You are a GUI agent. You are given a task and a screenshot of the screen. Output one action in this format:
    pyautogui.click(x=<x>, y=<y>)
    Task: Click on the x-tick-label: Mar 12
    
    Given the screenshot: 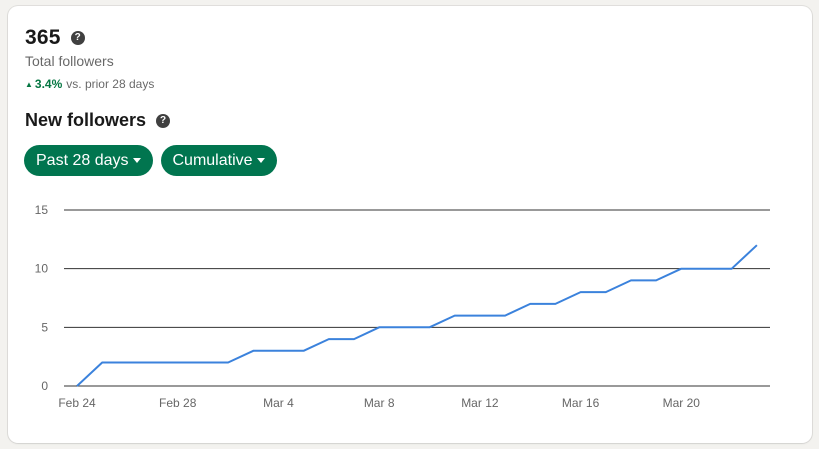 What is the action you would take?
    pyautogui.click(x=480, y=403)
    